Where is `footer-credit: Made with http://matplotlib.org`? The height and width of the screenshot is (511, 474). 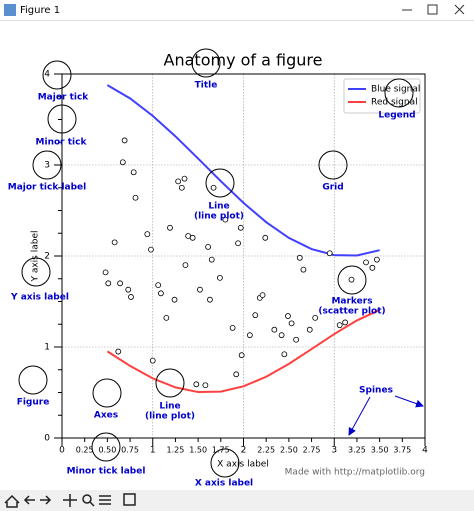 footer-credit: Made with http://matplotlib.org is located at coordinates (355, 473).